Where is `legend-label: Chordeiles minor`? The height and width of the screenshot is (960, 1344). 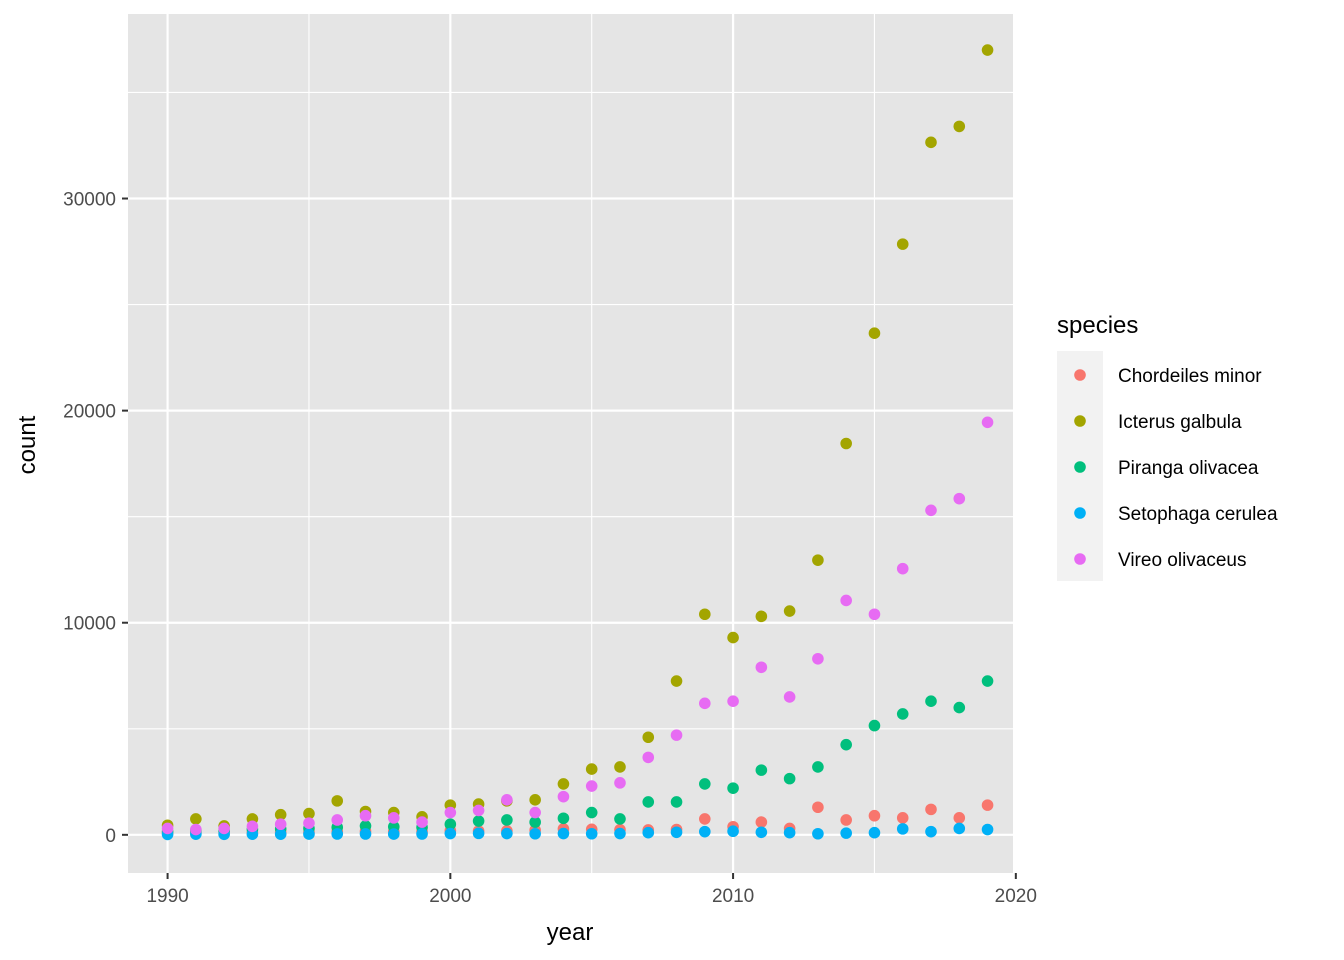 legend-label: Chordeiles minor is located at coordinates (1190, 376).